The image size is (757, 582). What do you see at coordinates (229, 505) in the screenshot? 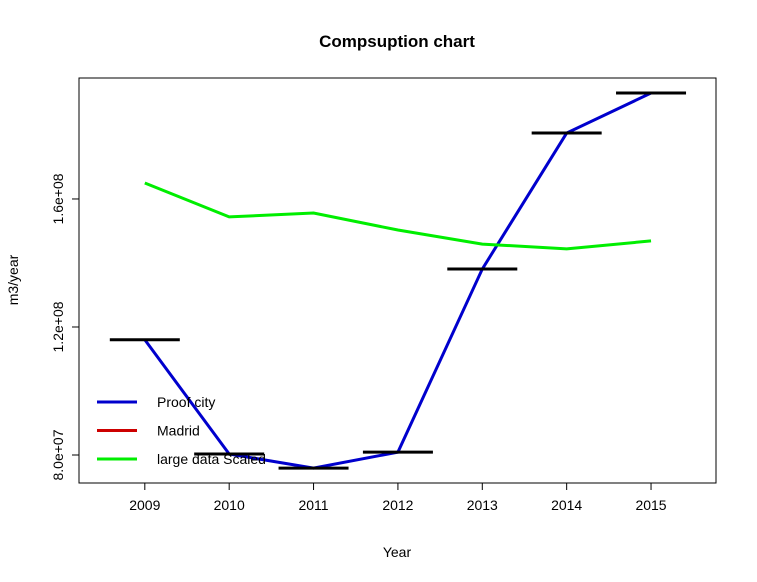
I see `x-tick-label: 2010` at bounding box center [229, 505].